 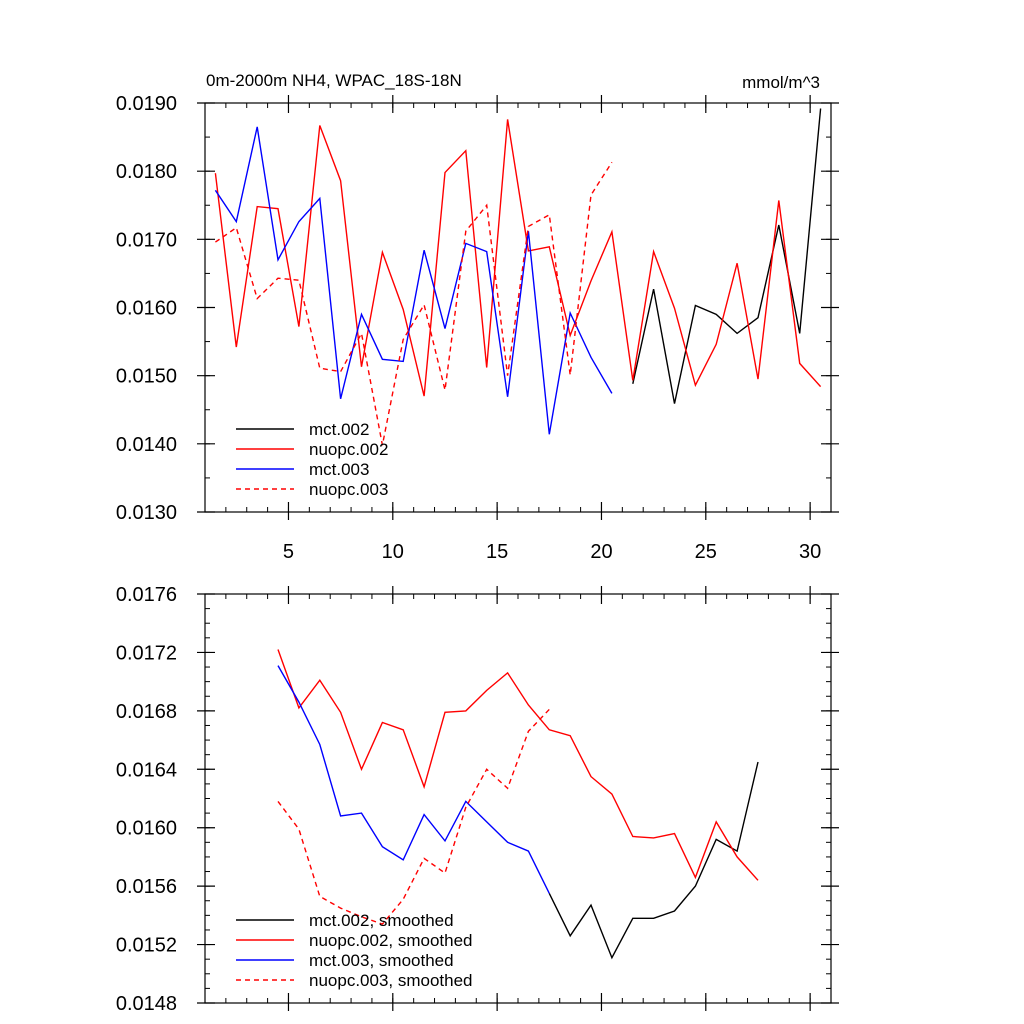 What do you see at coordinates (146, 104) in the screenshot?
I see `y-tick-label: 0.0190` at bounding box center [146, 104].